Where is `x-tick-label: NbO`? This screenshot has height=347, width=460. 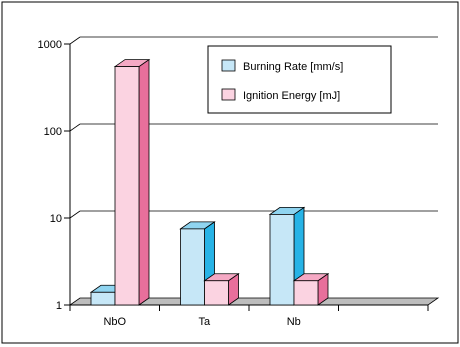 x-tick-label: NbO is located at coordinates (114, 322).